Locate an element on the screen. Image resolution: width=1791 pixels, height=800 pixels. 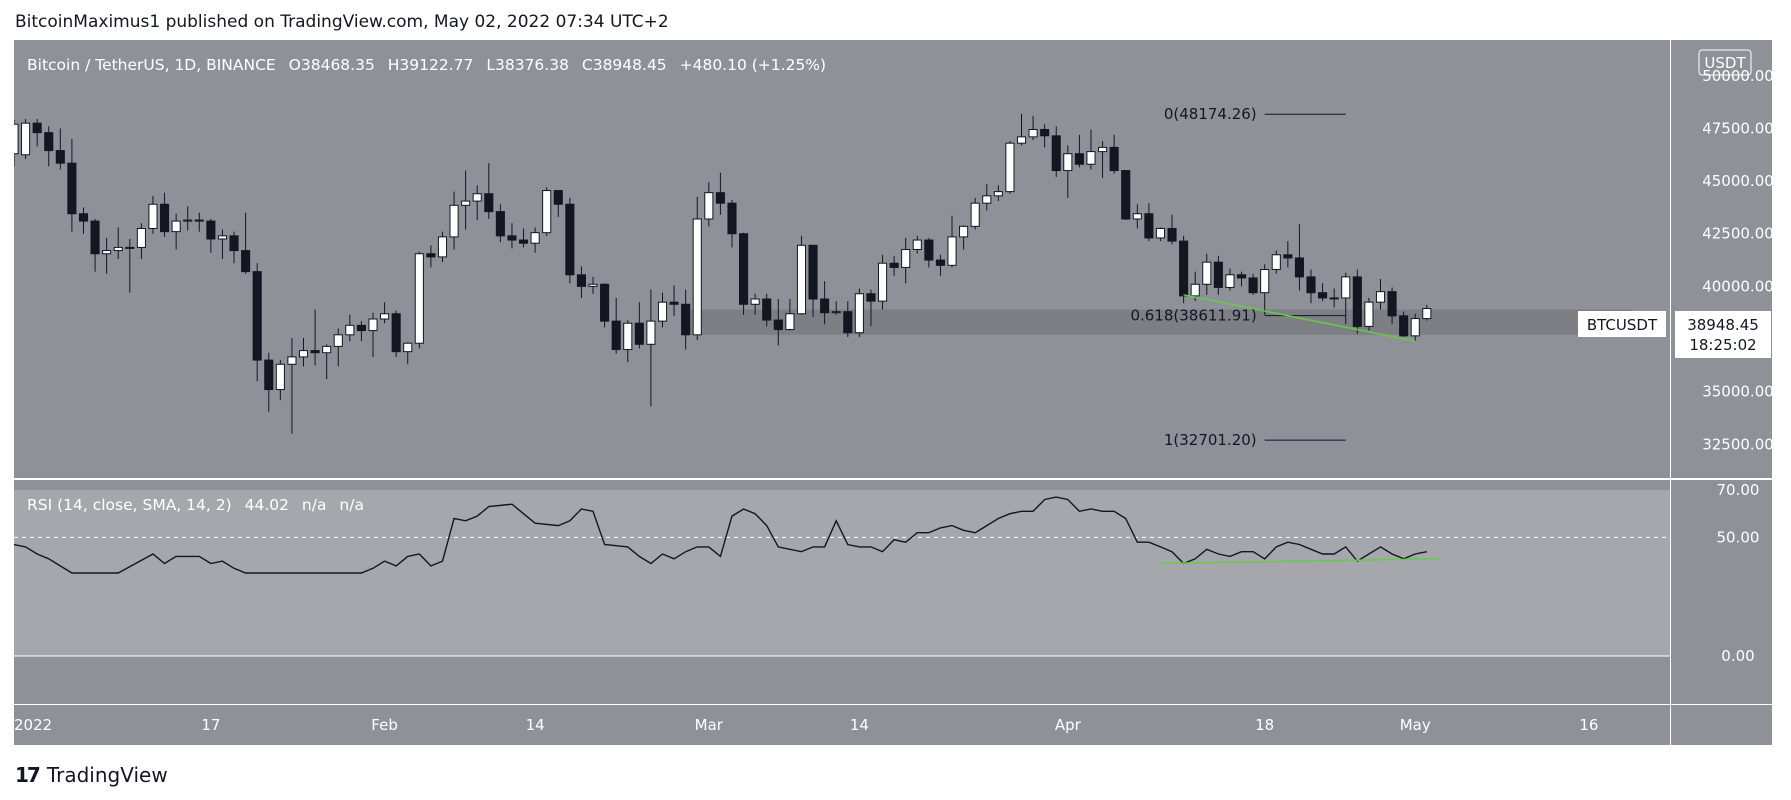
tradingview-logo: 17 TradingView is located at coordinates (91, 775).